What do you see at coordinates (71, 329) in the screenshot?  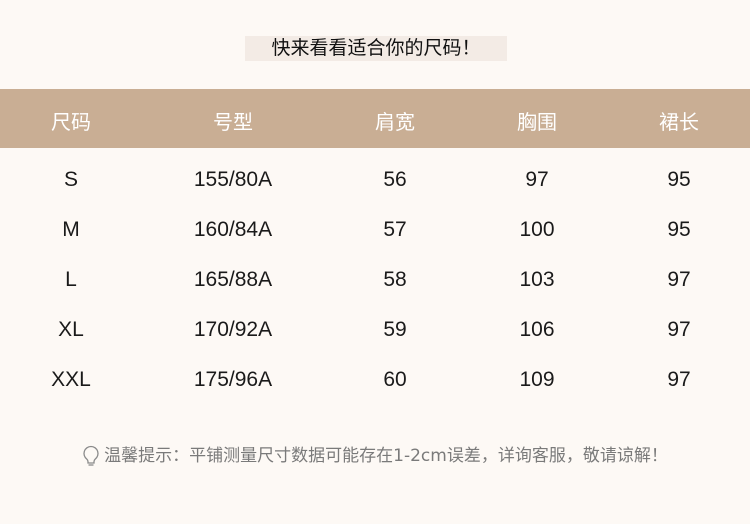 I see `cell-size: XL` at bounding box center [71, 329].